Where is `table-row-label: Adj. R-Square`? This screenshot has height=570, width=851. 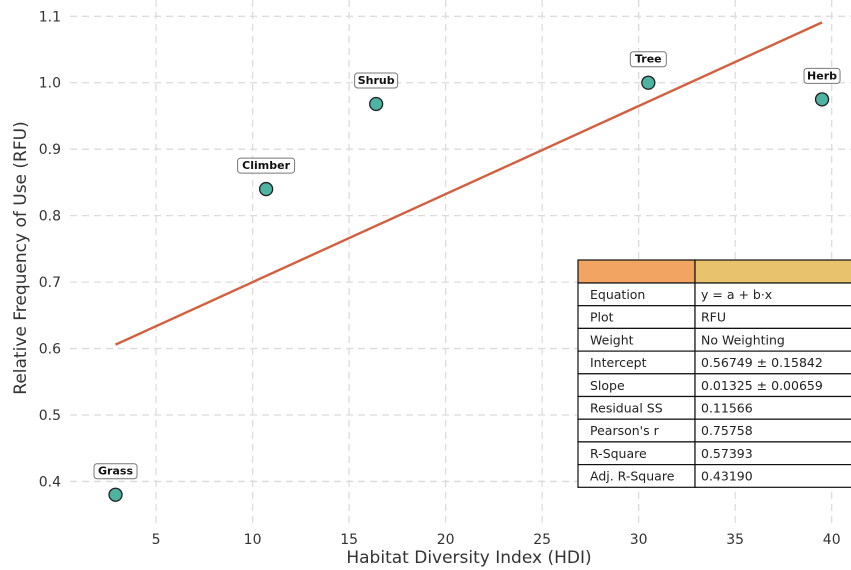
table-row-label: Adj. R-Square is located at coordinates (632, 476).